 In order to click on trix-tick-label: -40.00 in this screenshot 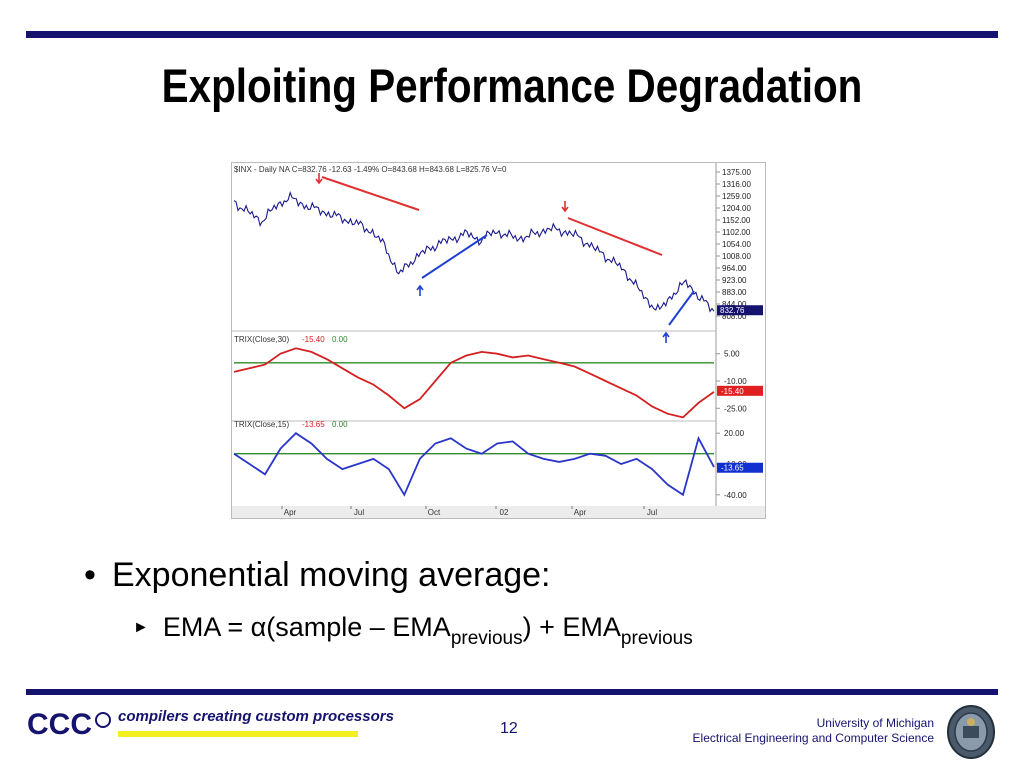, I will do `click(735, 495)`.